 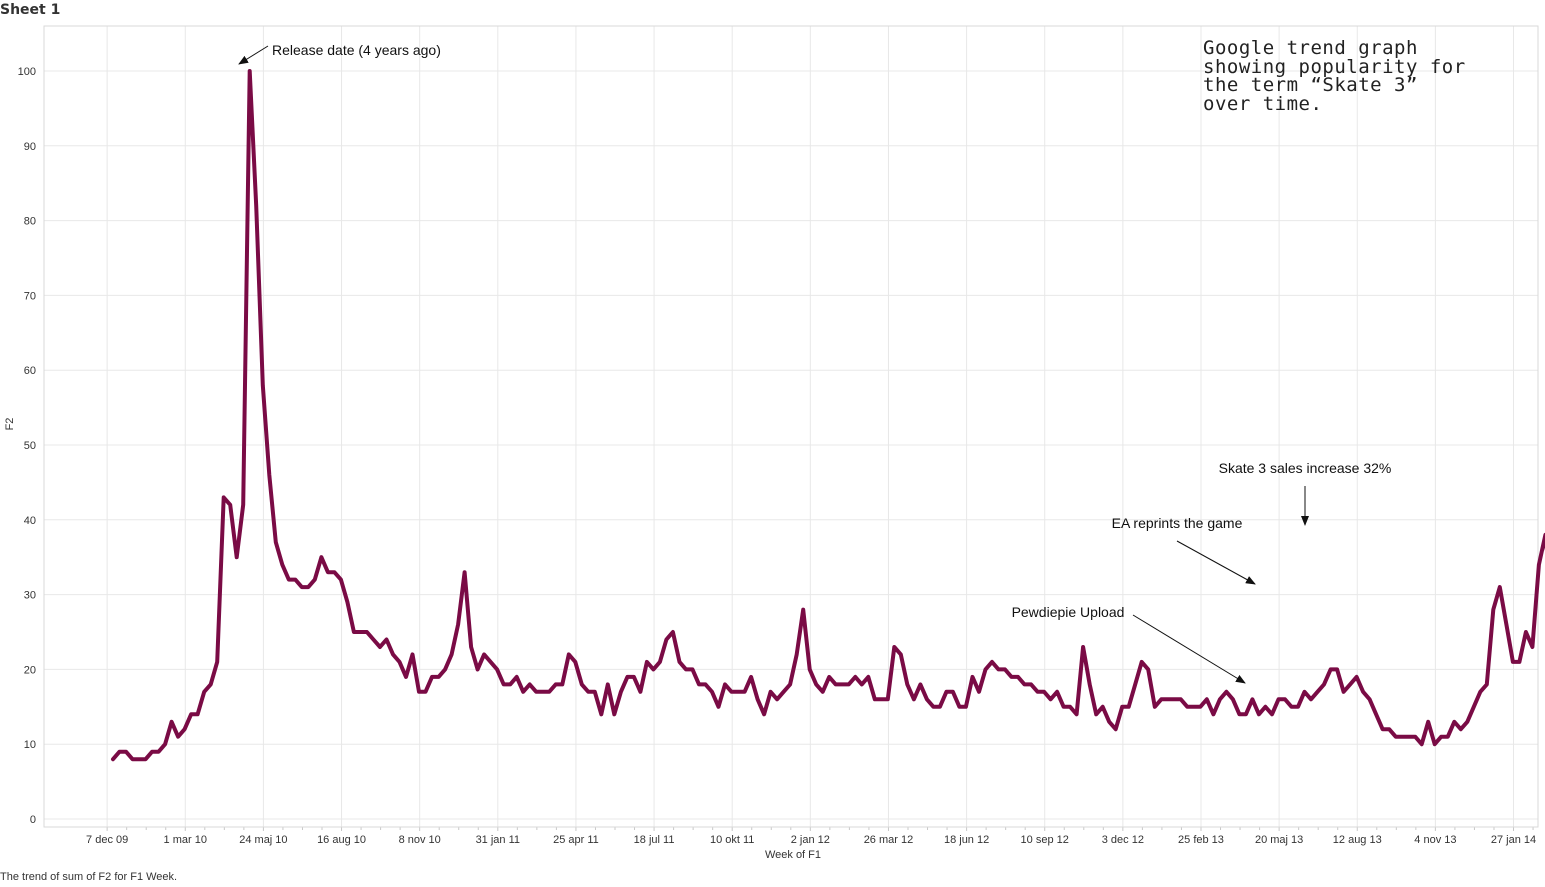 I want to click on y-tick-label: 10, so click(x=30, y=745).